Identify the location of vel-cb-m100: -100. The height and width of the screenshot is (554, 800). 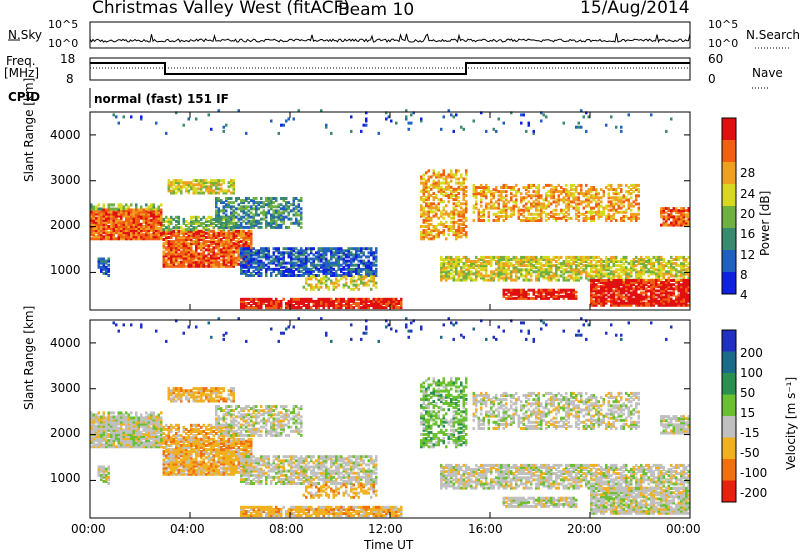
(754, 473).